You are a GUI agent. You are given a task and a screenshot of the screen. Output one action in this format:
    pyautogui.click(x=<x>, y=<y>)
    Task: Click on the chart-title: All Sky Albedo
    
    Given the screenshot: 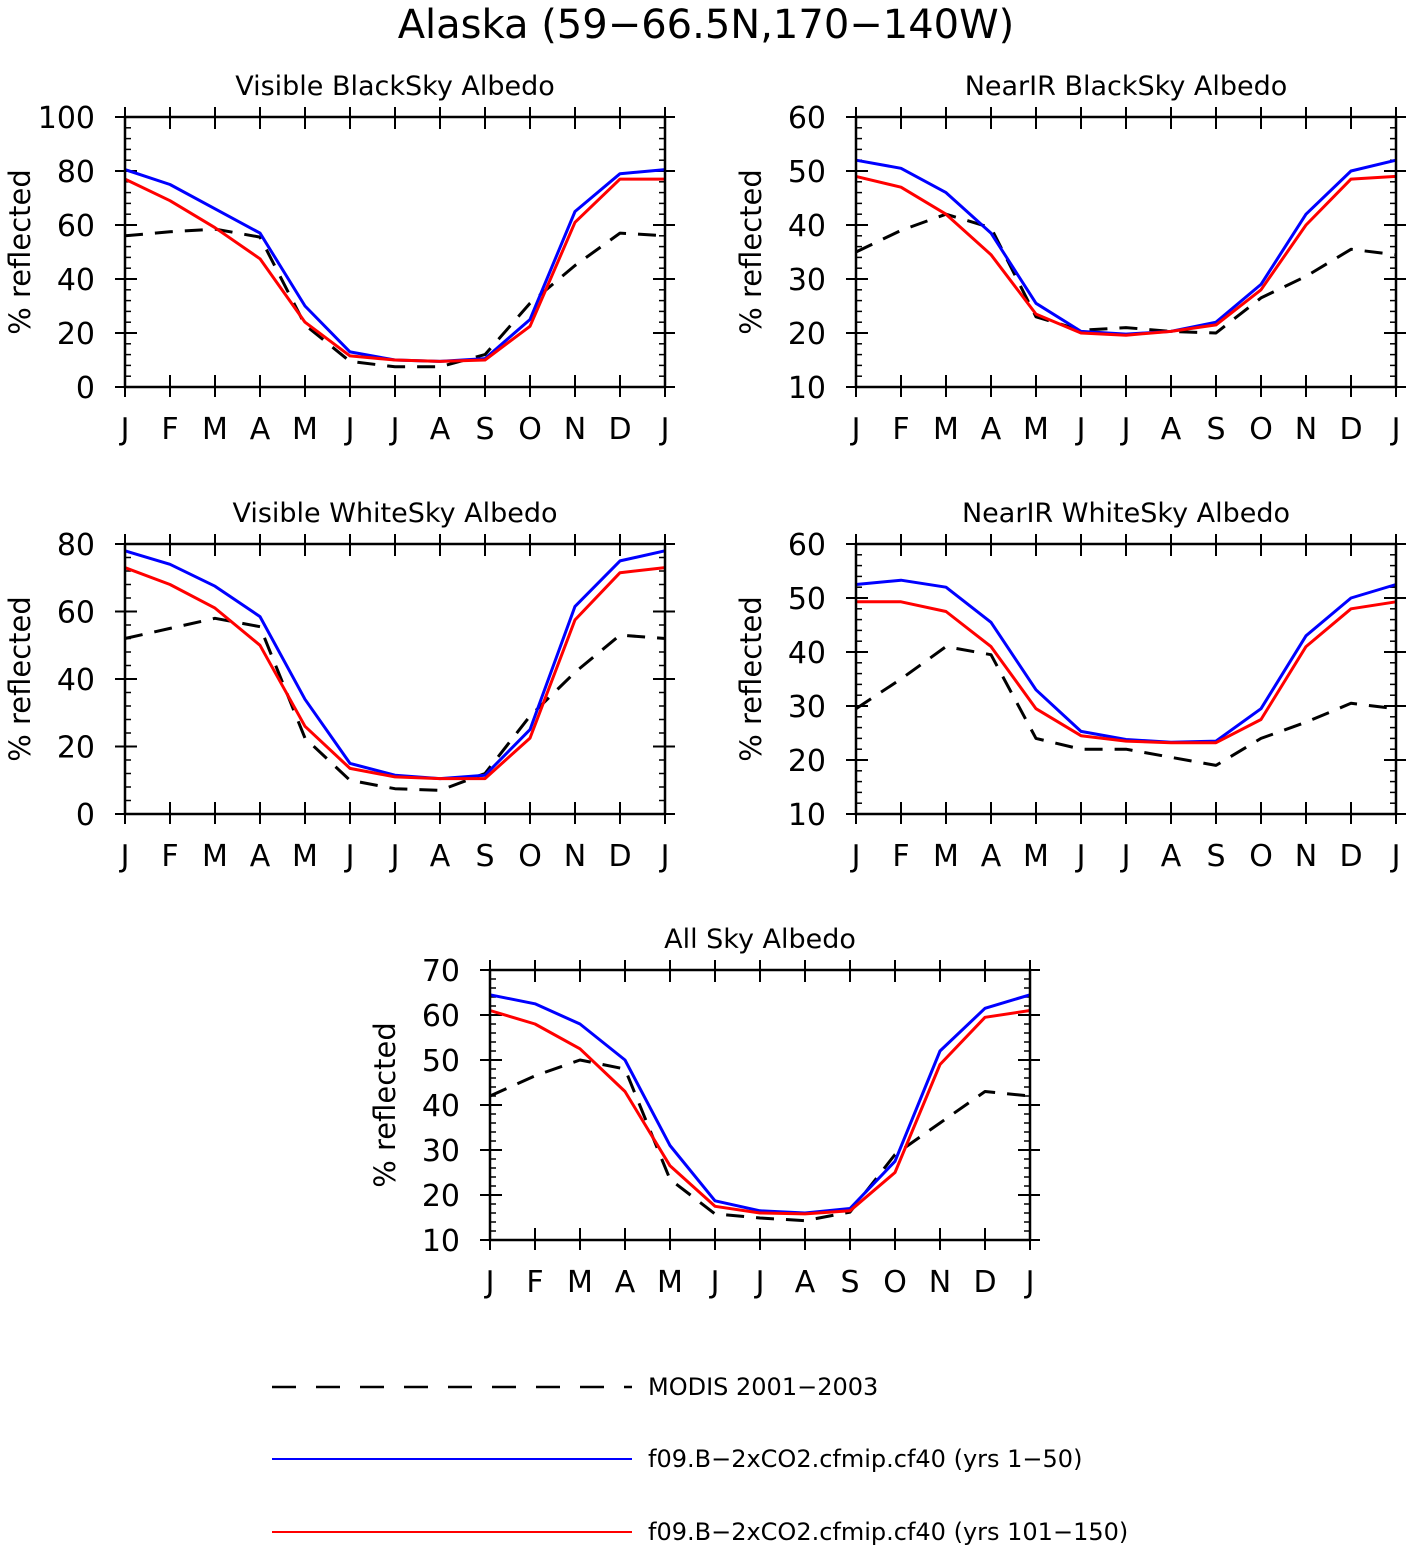 What is the action you would take?
    pyautogui.click(x=760, y=939)
    